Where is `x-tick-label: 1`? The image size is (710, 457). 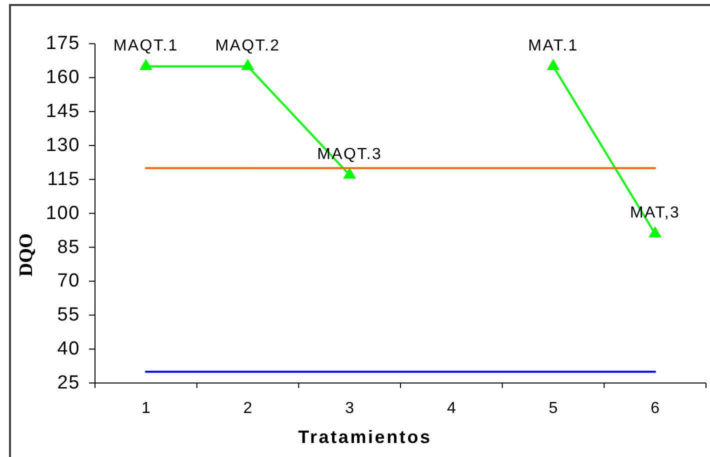 x-tick-label: 1 is located at coordinates (145, 408).